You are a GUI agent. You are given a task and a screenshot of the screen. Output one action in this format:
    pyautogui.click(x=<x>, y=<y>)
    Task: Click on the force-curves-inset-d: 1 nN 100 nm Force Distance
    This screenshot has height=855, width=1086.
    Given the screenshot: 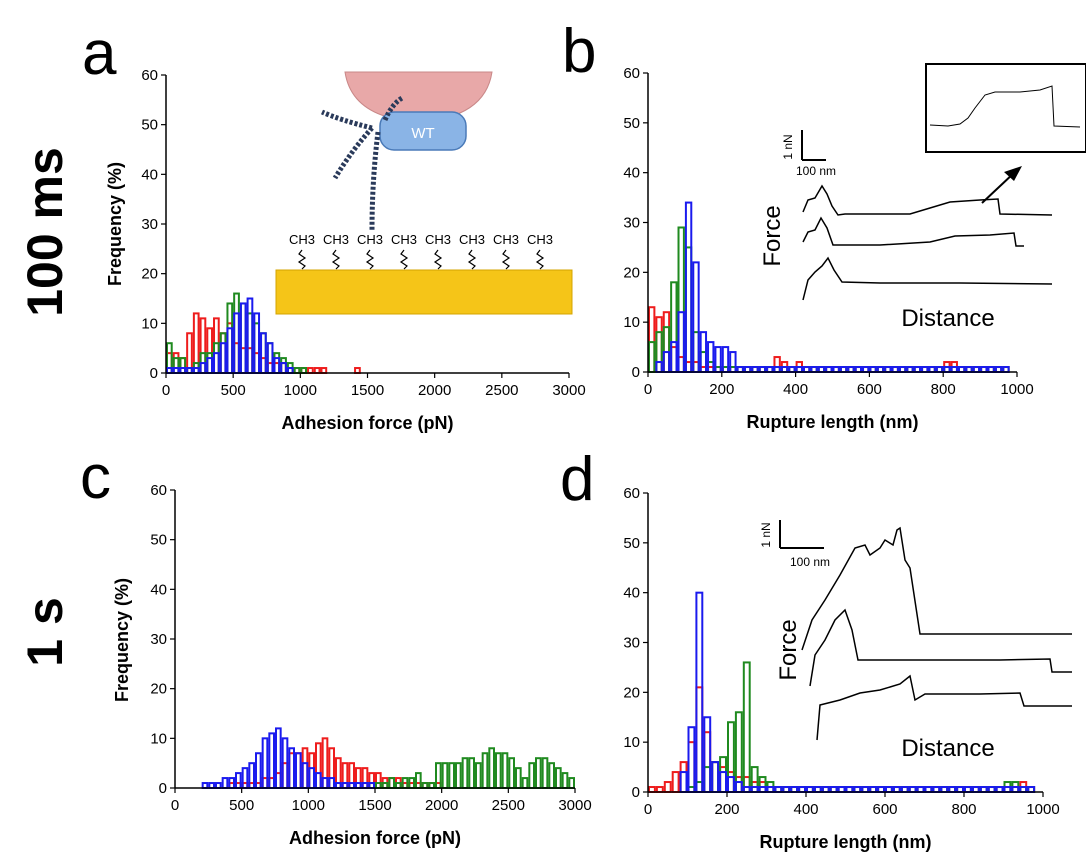 What is the action you would take?
    pyautogui.click(x=915, y=641)
    